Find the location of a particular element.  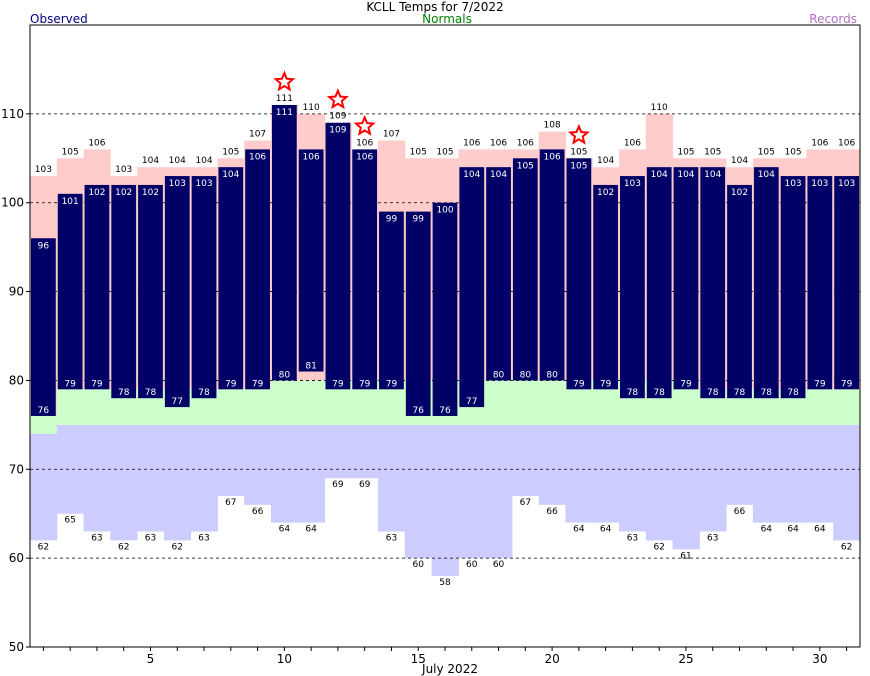

record-low-label: 62 is located at coordinates (123, 547).